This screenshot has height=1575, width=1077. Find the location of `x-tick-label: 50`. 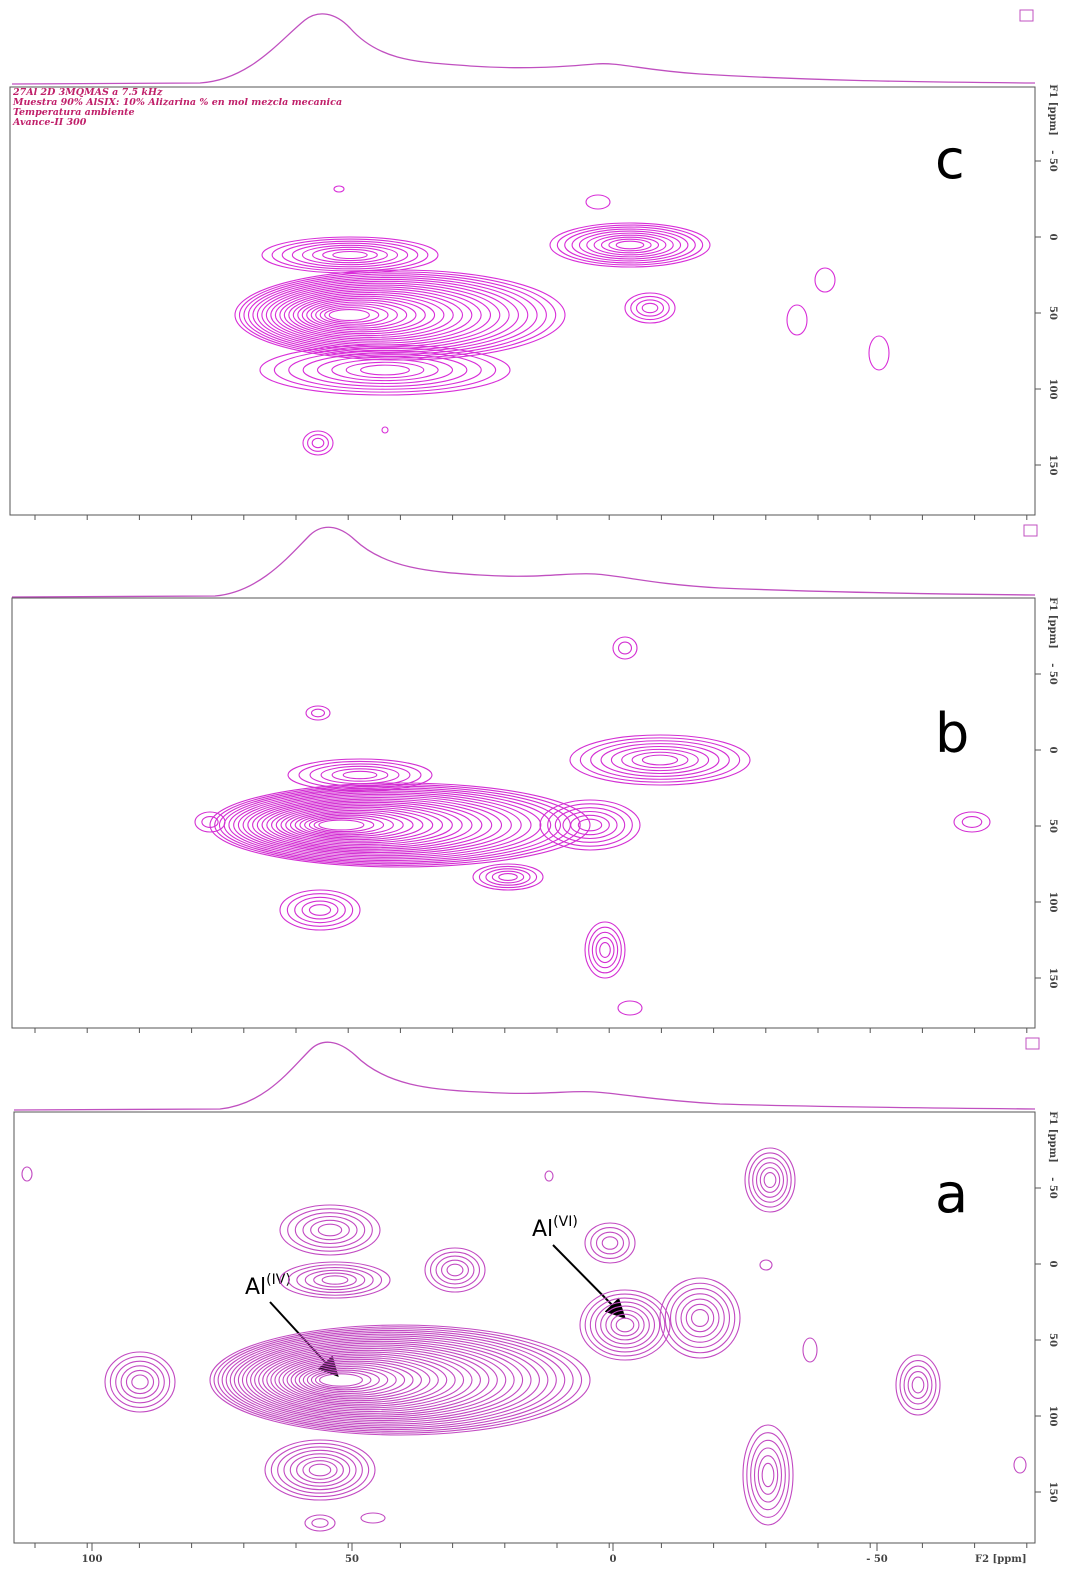

x-tick-label: 50 is located at coordinates (352, 1559).